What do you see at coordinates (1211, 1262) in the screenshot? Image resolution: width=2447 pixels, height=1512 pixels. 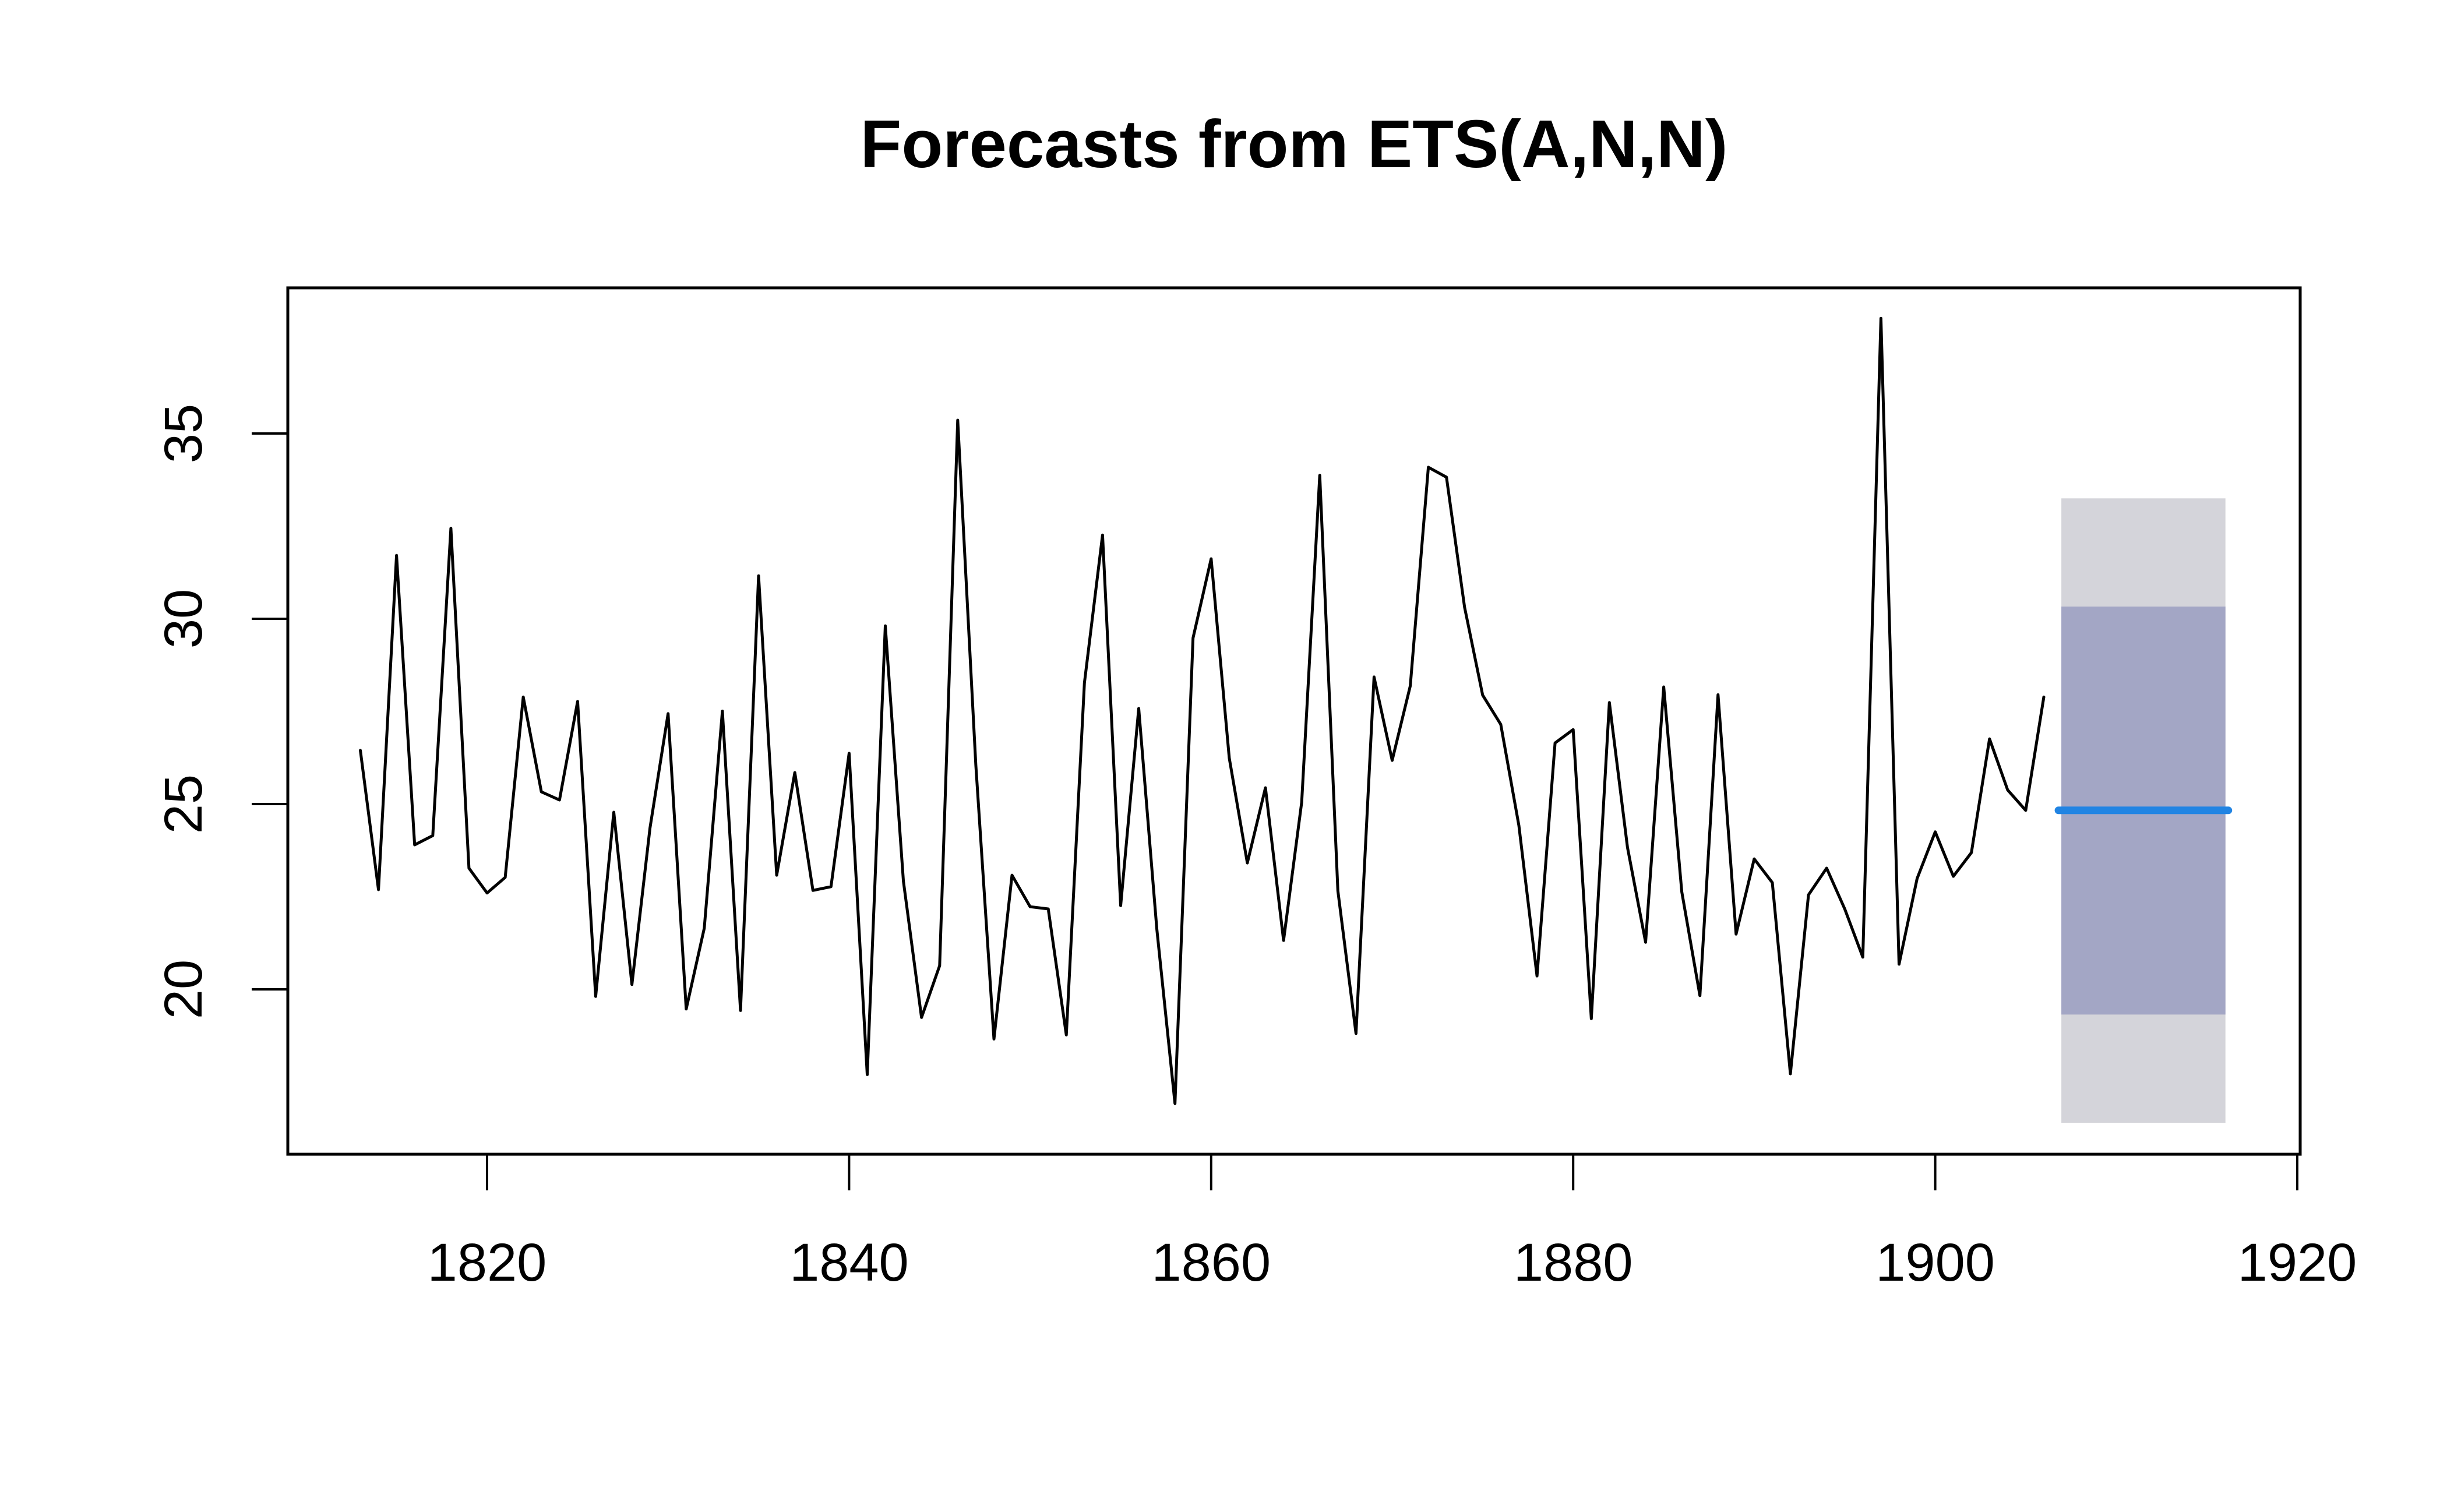 I see `x-tick-label: 1860` at bounding box center [1211, 1262].